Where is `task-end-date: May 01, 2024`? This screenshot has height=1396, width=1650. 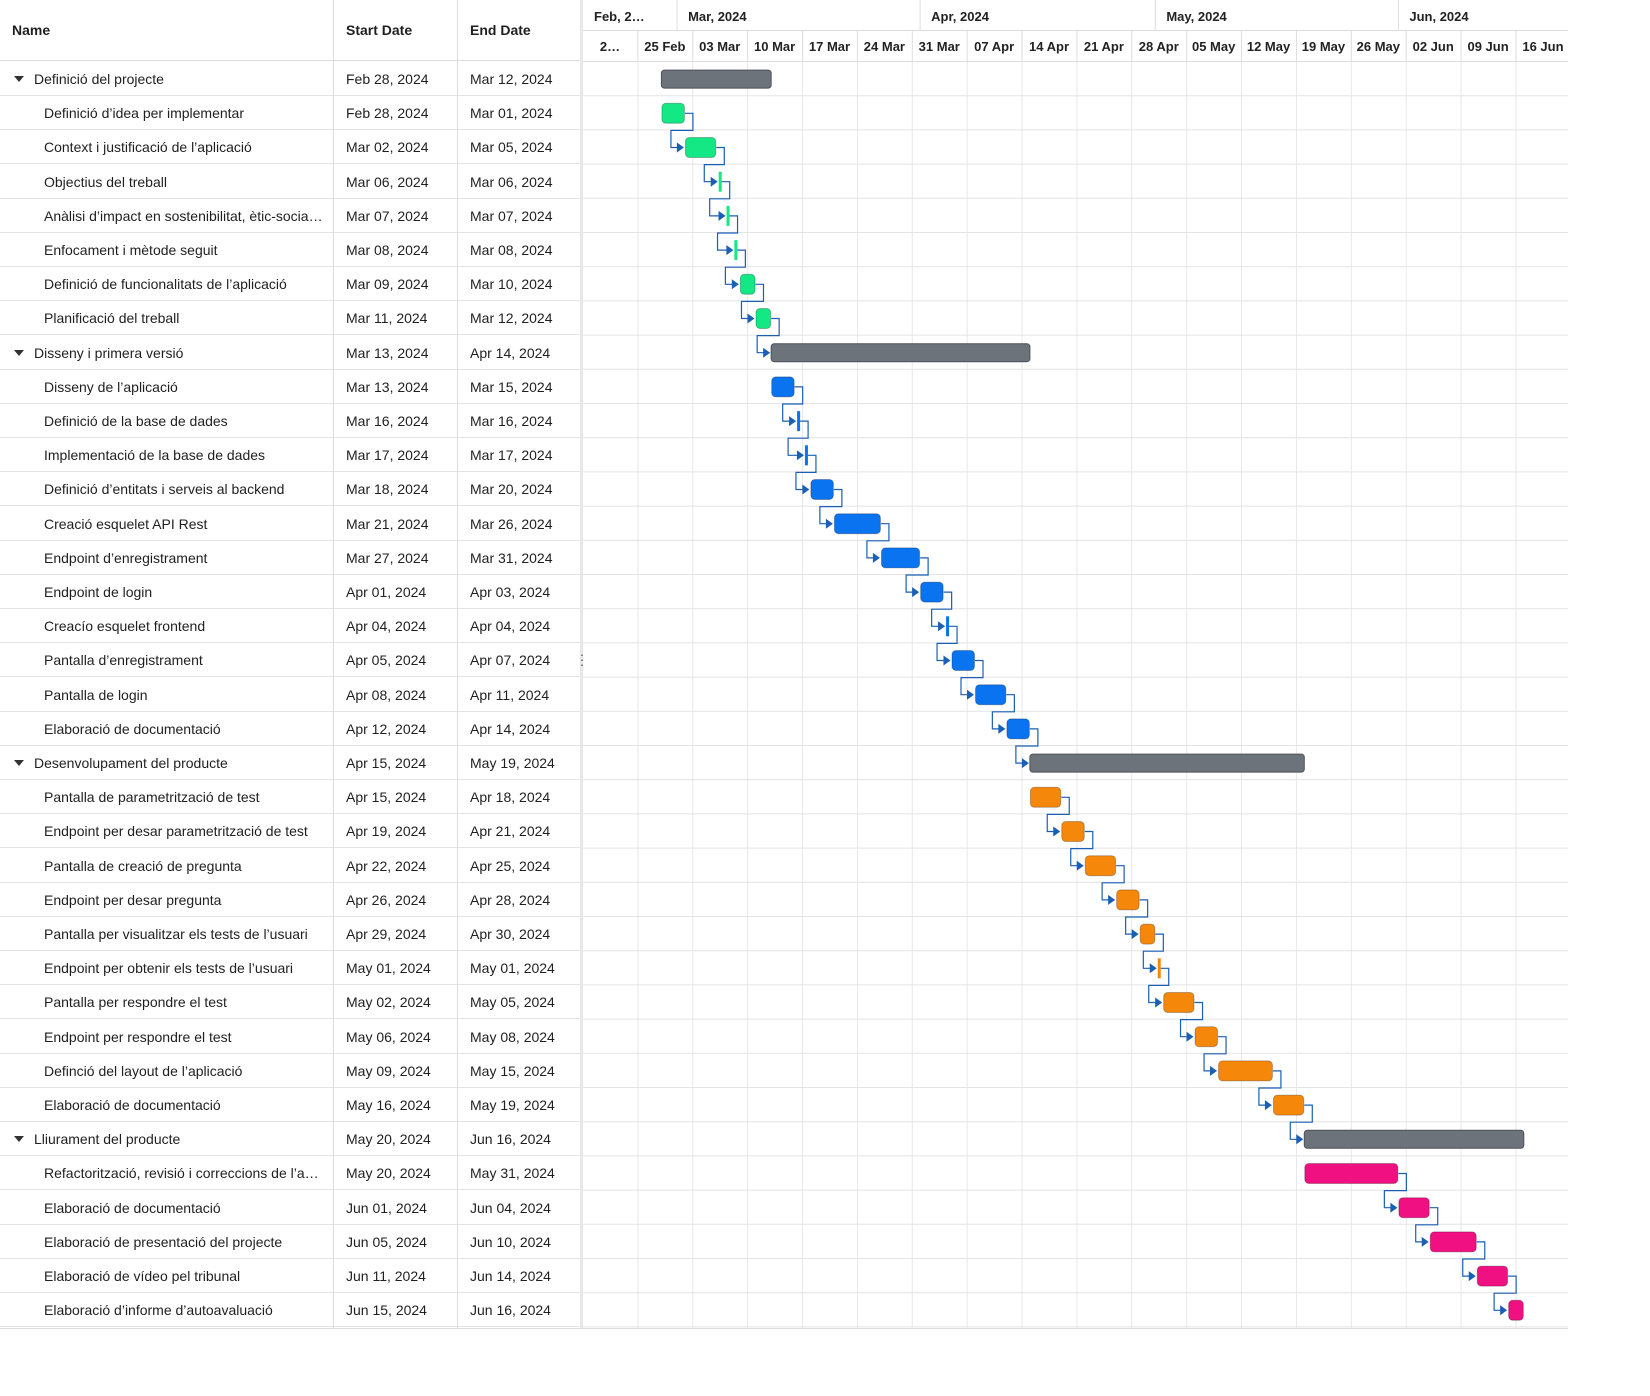
task-end-date: May 01, 2024 is located at coordinates (512, 968).